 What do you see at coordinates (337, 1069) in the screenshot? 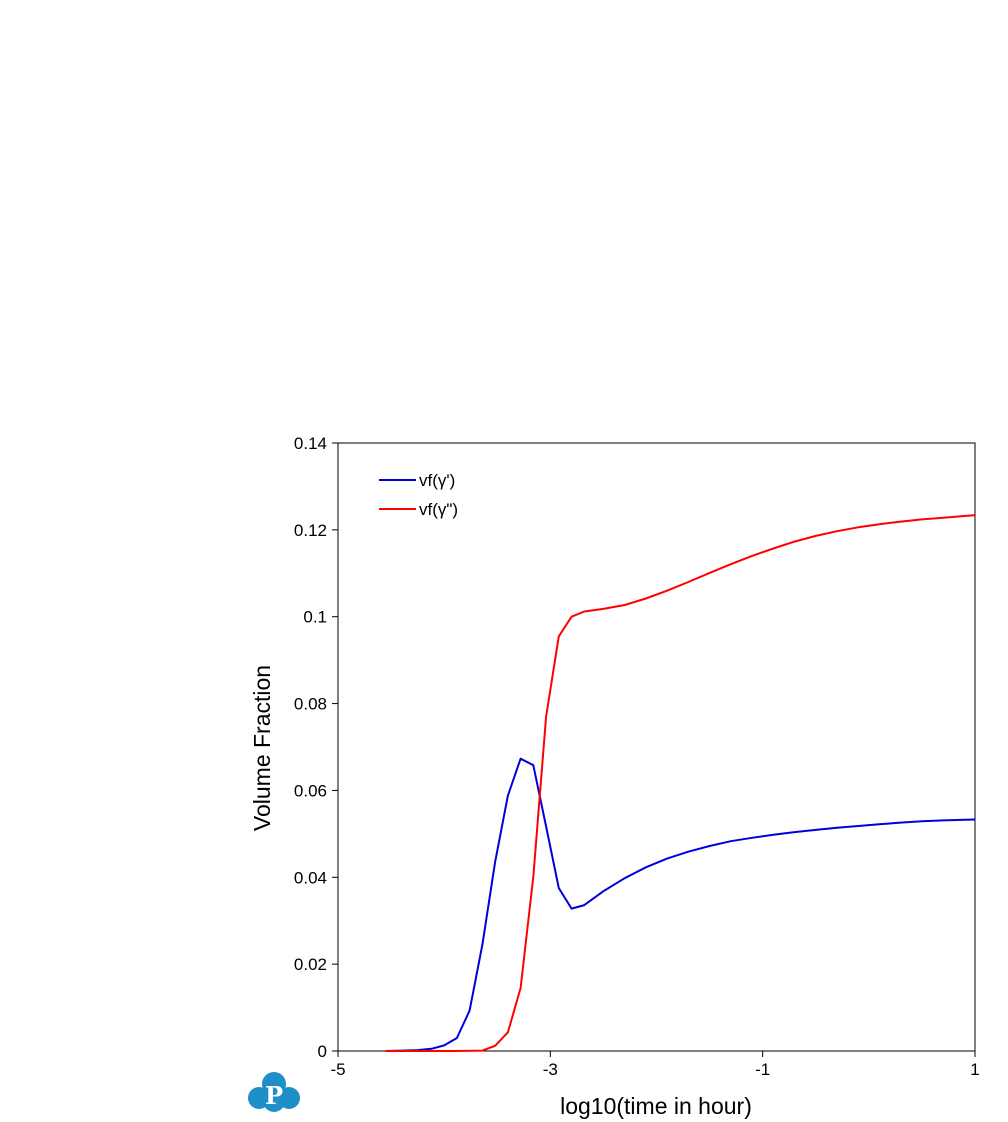
I see `x-tick-label: -5` at bounding box center [337, 1069].